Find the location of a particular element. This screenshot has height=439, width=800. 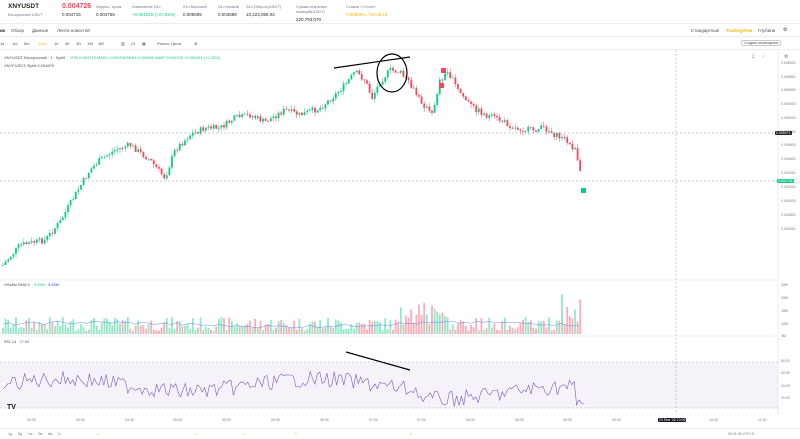

stat-index-price: Индекс. Цена 0.004759 is located at coordinates (109, 10).